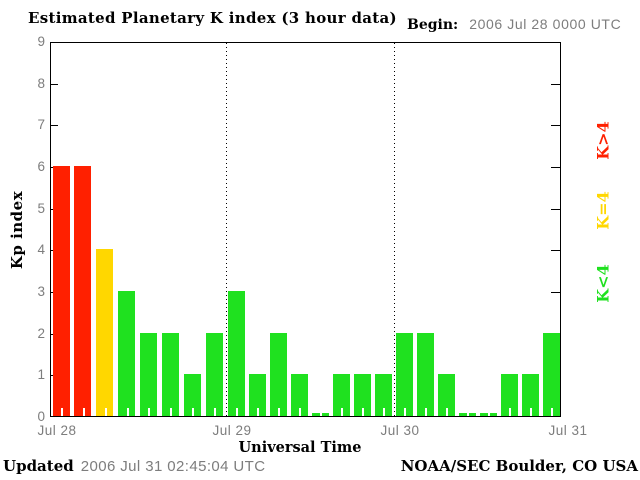  What do you see at coordinates (41, 41) in the screenshot?
I see `y-tick-label: 9` at bounding box center [41, 41].